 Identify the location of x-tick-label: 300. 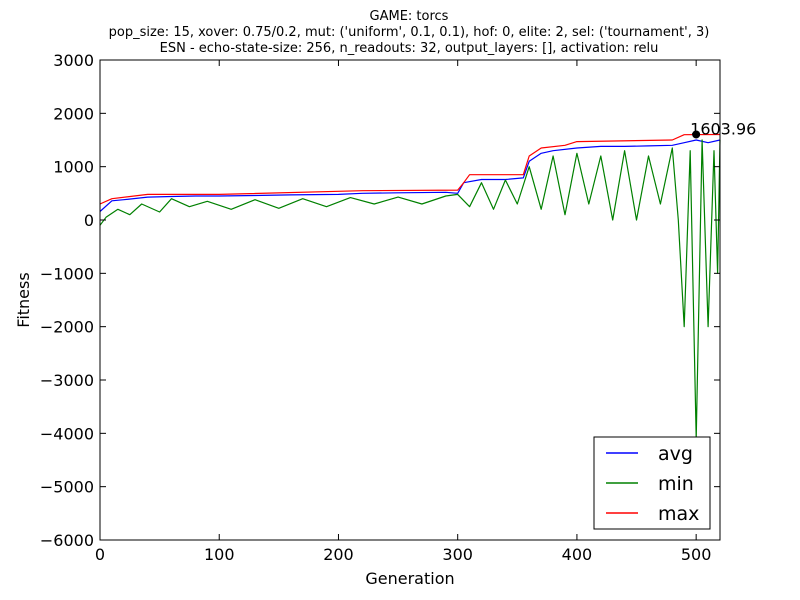
(457, 554).